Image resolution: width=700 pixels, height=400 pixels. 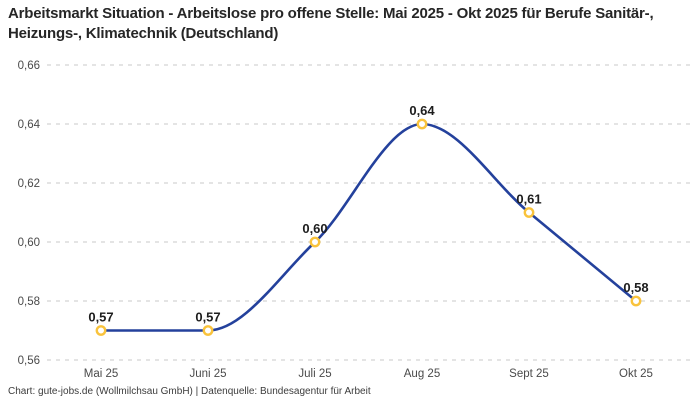 What do you see at coordinates (29, 66) in the screenshot?
I see `y-axis-tick-label: 0,66` at bounding box center [29, 66].